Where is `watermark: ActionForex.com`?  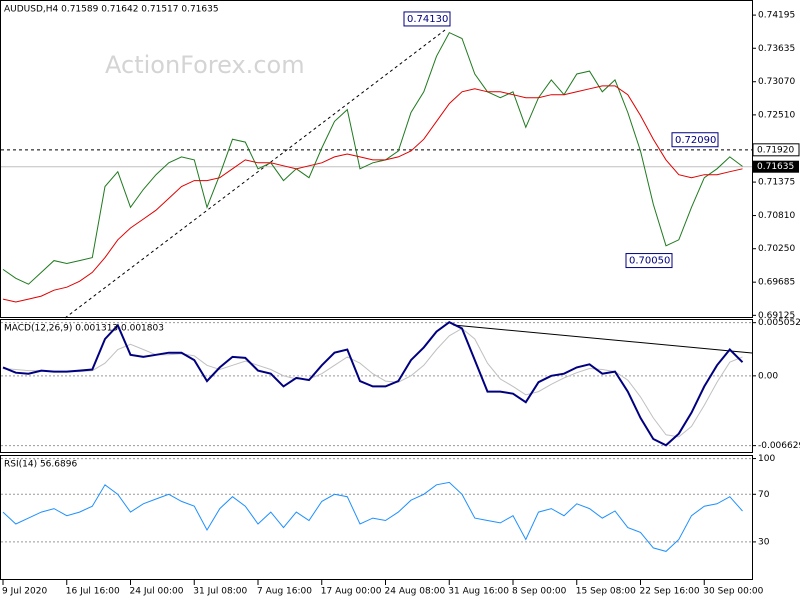
watermark: ActionForex.com is located at coordinates (205, 65).